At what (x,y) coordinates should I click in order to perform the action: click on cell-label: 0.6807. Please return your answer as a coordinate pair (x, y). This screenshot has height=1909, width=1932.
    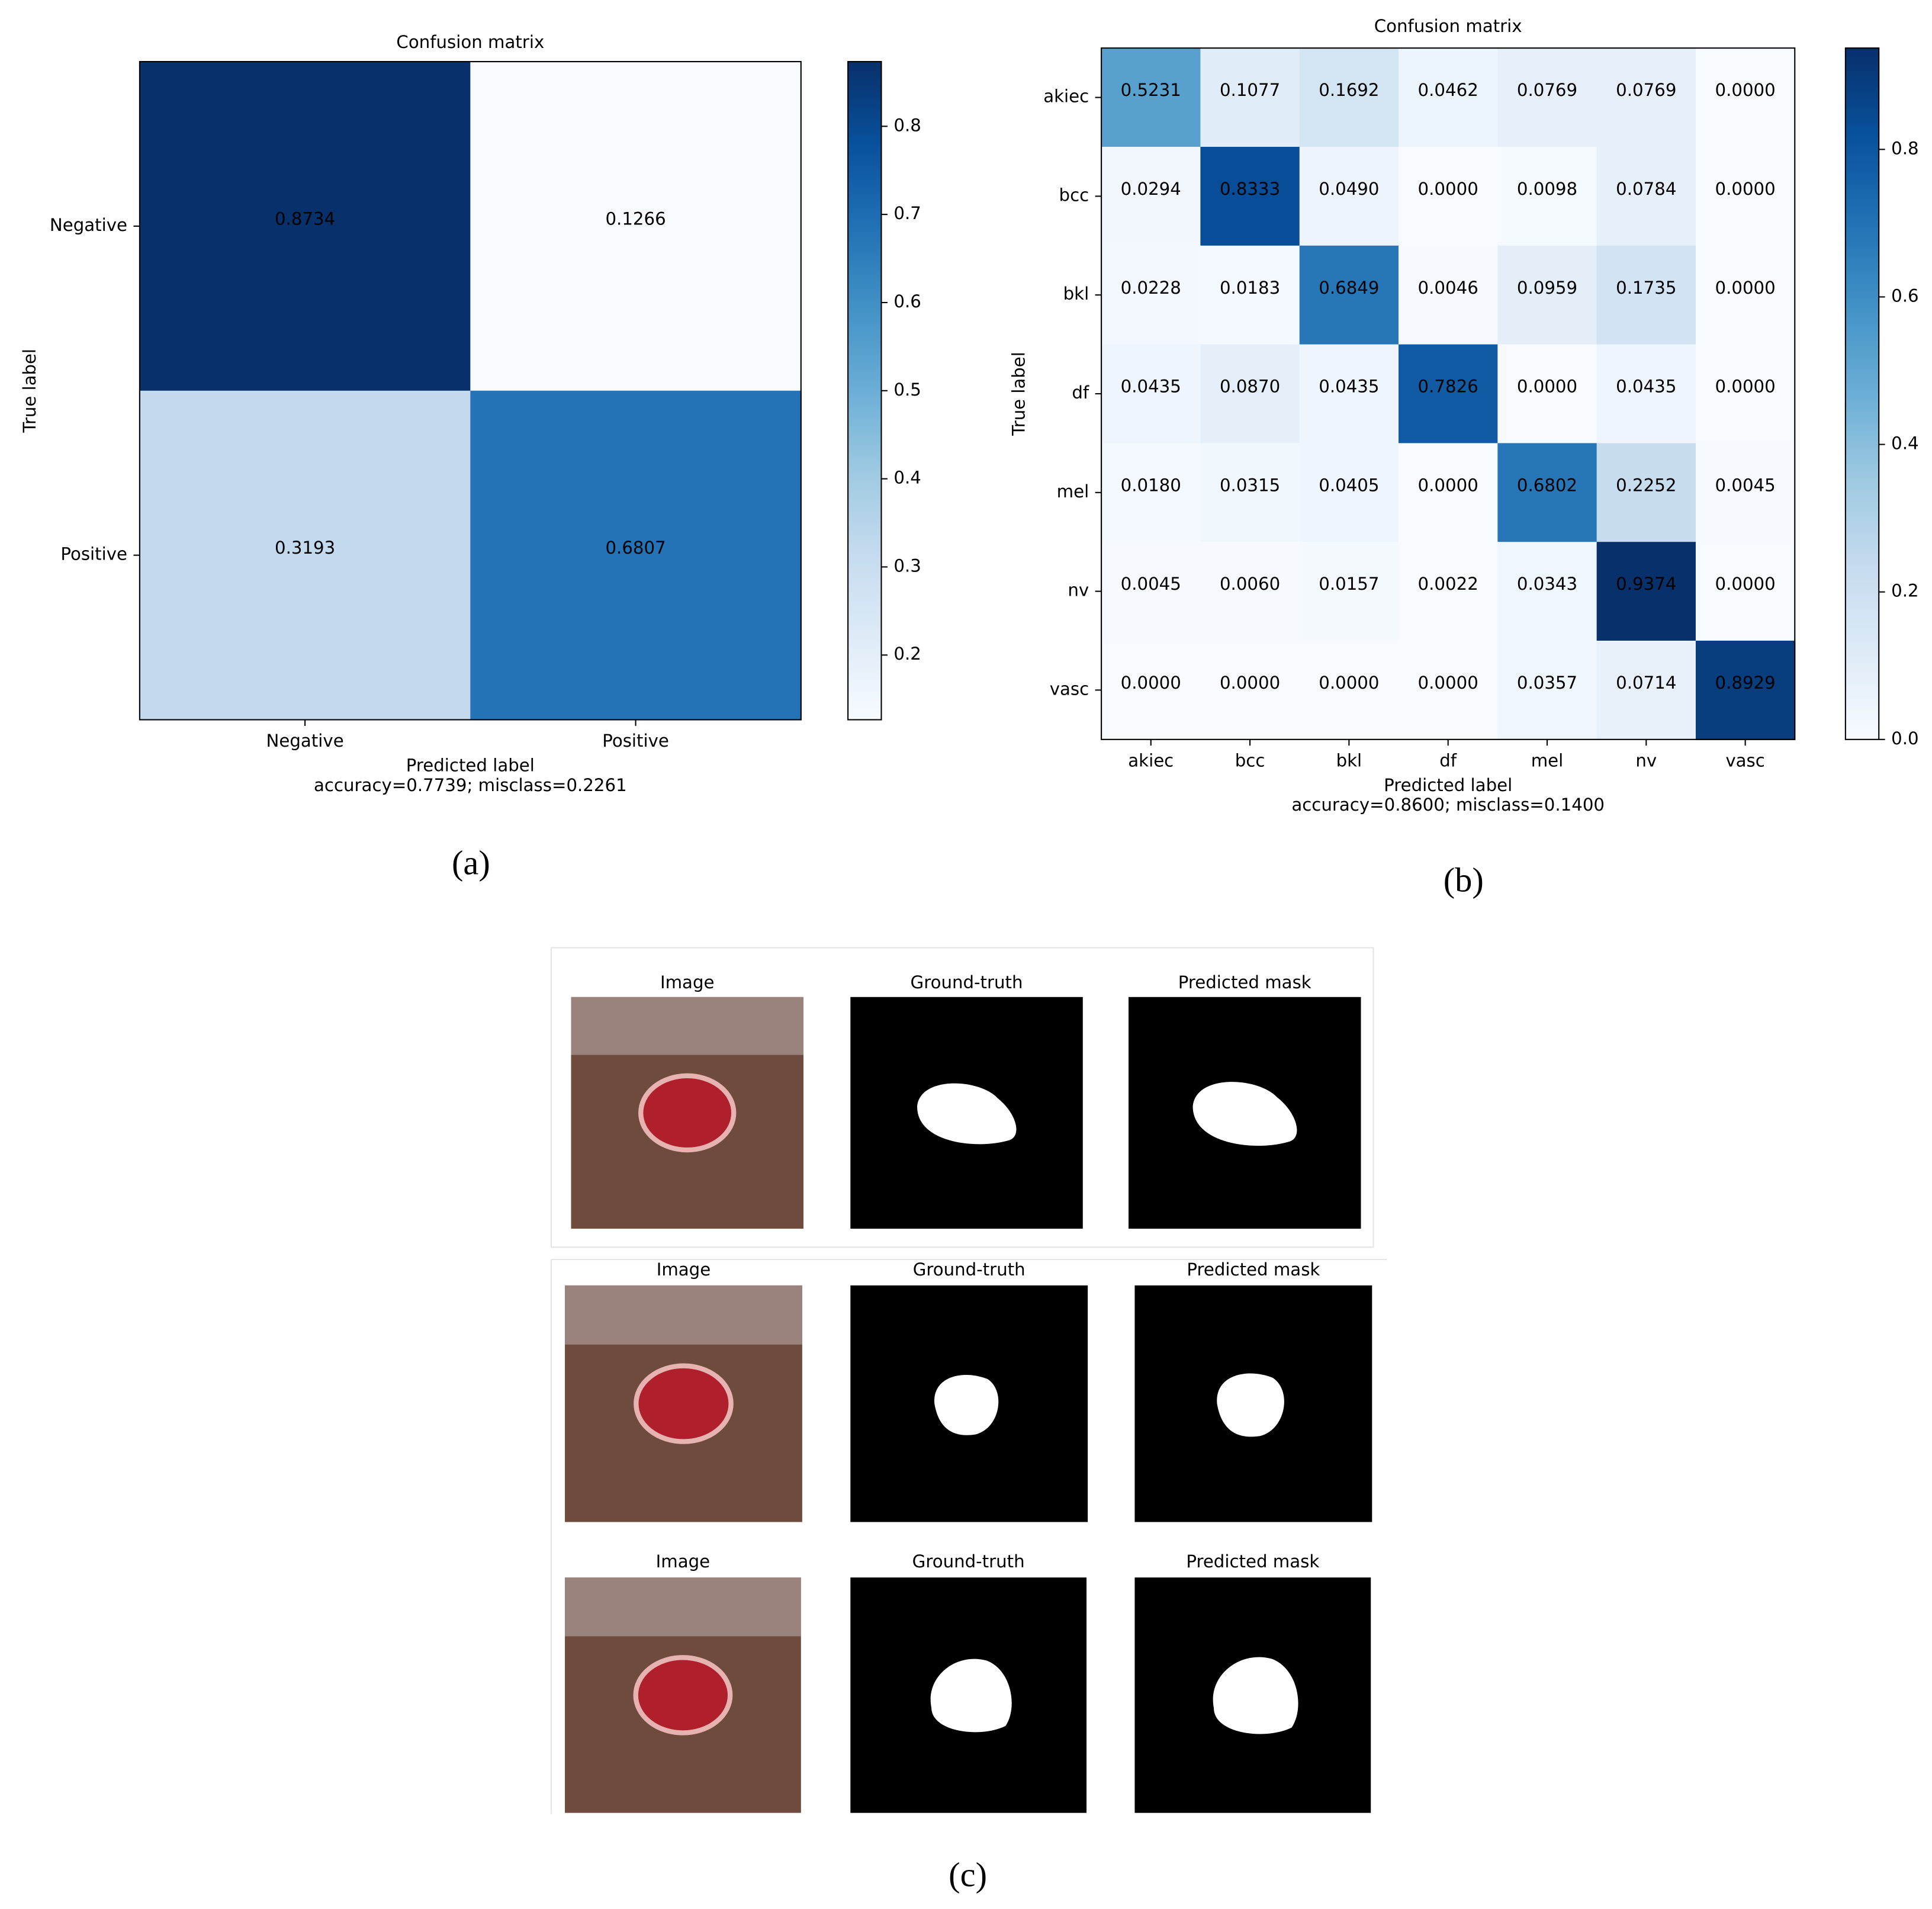
    Looking at the image, I should click on (635, 548).